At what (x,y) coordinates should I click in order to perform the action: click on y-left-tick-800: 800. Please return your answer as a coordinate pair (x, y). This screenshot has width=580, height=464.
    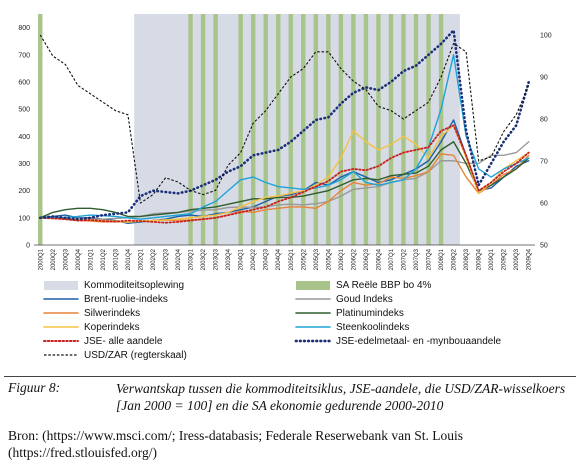
    Looking at the image, I should click on (24, 28).